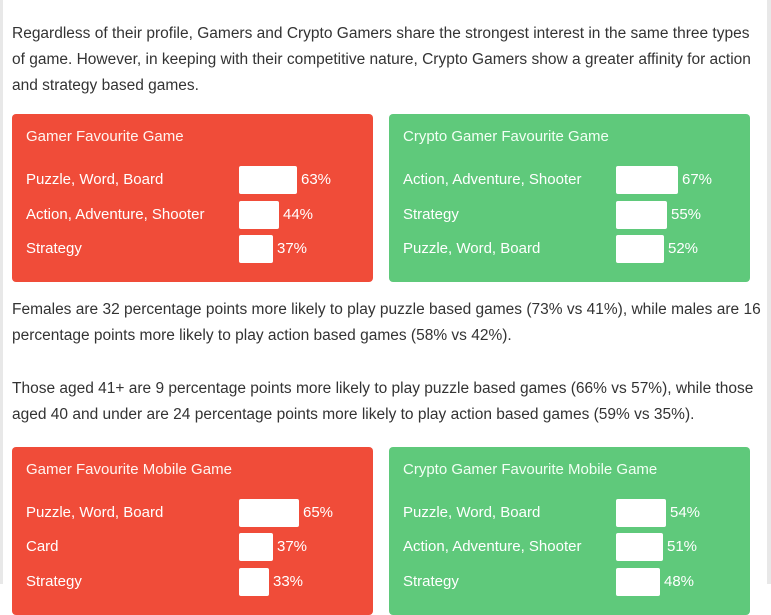 Image resolution: width=771 pixels, height=615 pixels. What do you see at coordinates (192, 249) in the screenshot?
I see `card-row: Strategy 37%` at bounding box center [192, 249].